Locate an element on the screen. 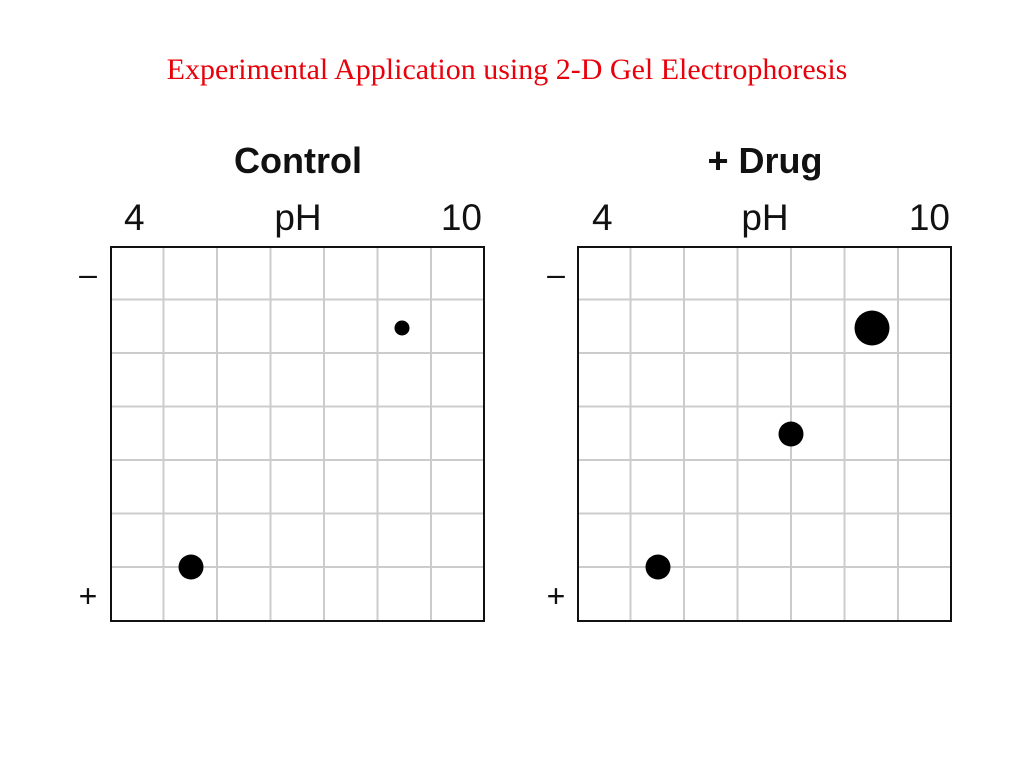  control-panel-heading: Control is located at coordinates (298, 160).